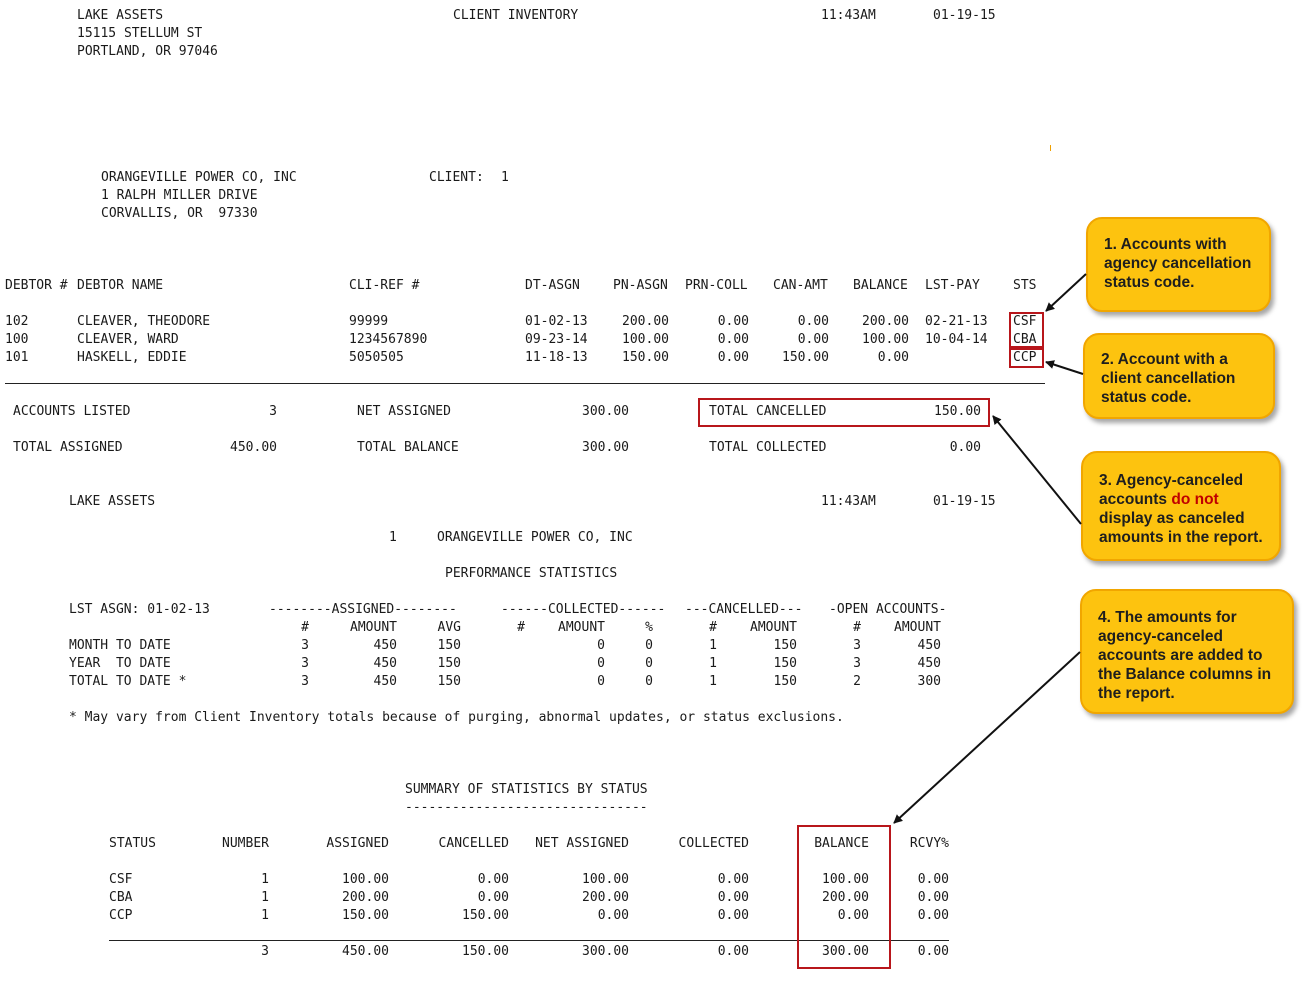 The width and height of the screenshot is (1302, 984). What do you see at coordinates (525, 383) in the screenshot?
I see `table-divider` at bounding box center [525, 383].